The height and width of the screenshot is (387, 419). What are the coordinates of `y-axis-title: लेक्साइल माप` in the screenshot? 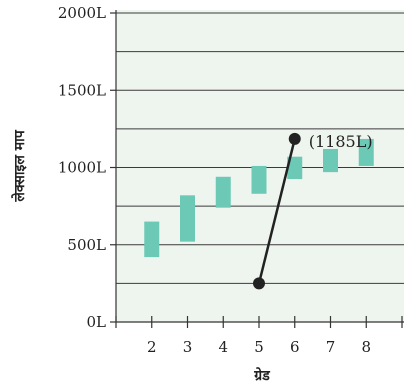 It's located at (19, 165).